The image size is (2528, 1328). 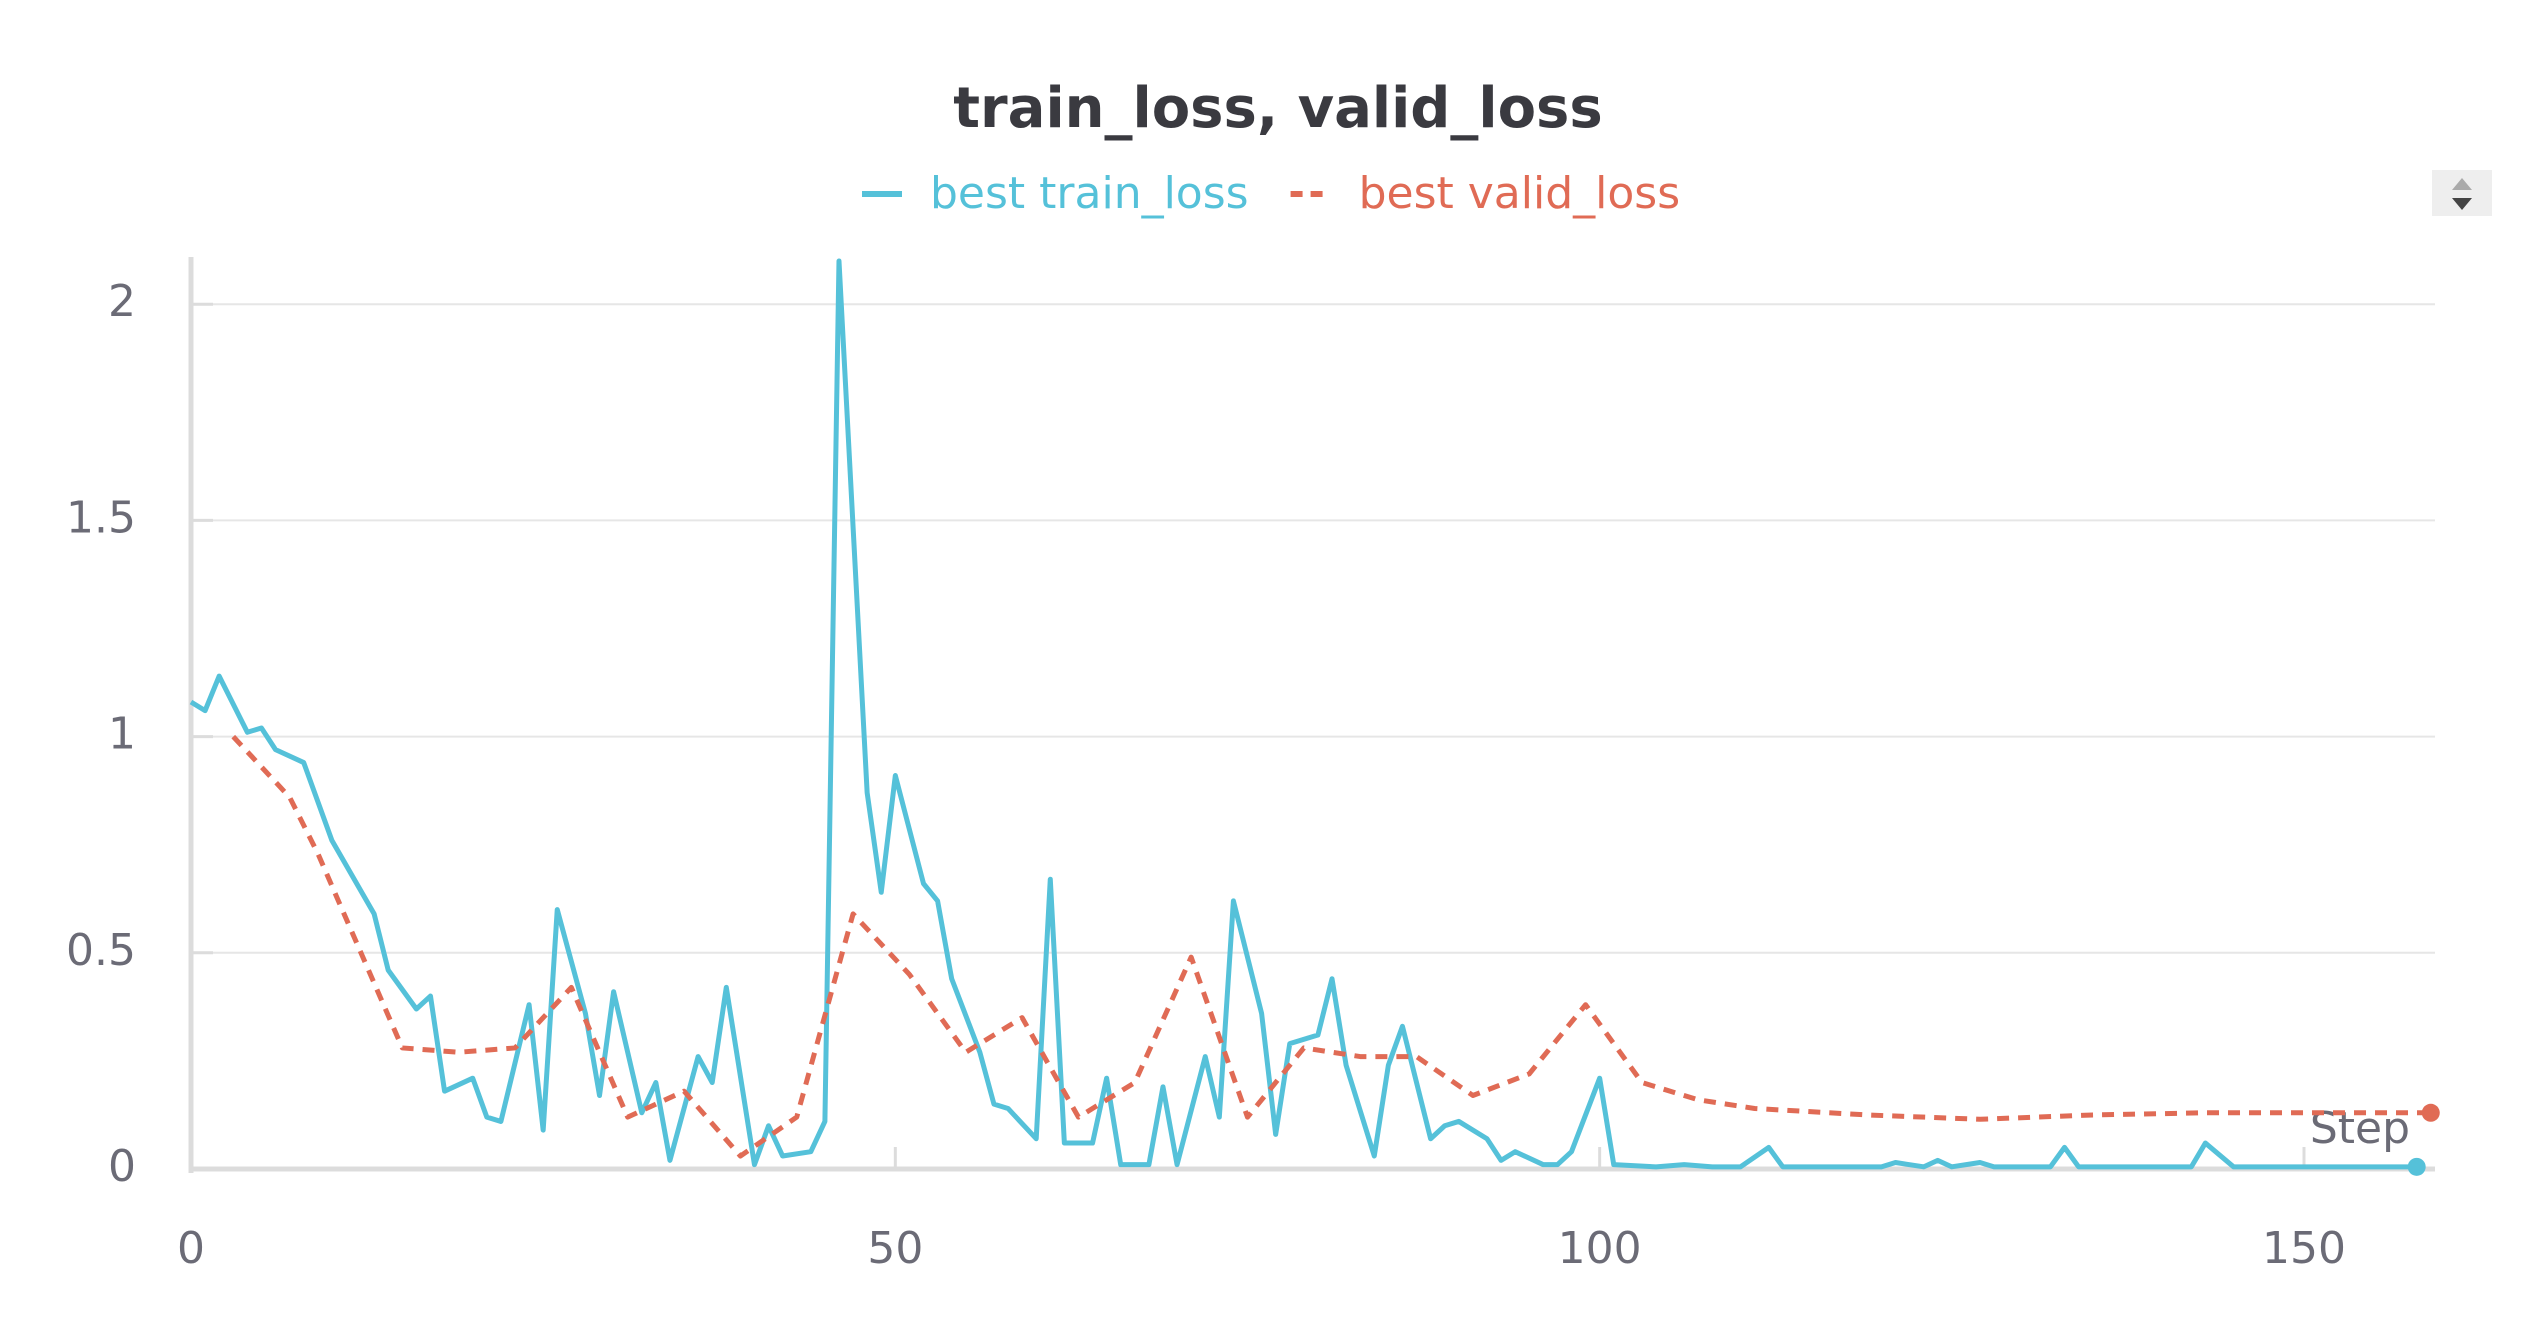 I want to click on legend-scroll, so click(x=2462, y=193).